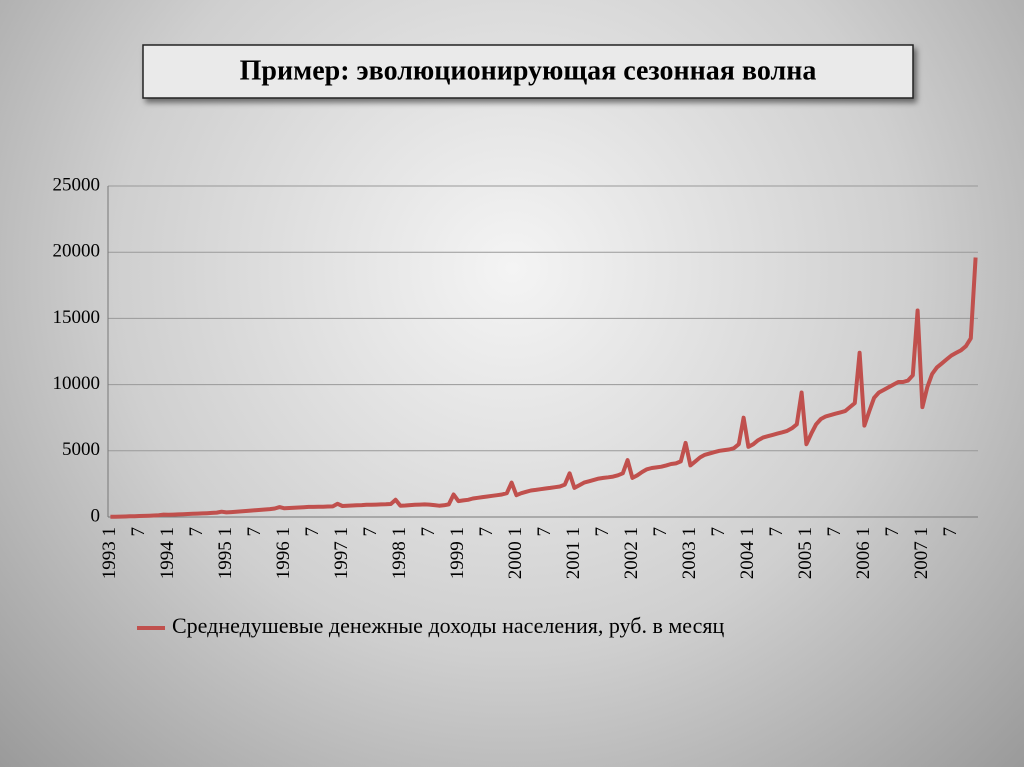  I want to click on x-tick-label: 2000 1, so click(515, 553).